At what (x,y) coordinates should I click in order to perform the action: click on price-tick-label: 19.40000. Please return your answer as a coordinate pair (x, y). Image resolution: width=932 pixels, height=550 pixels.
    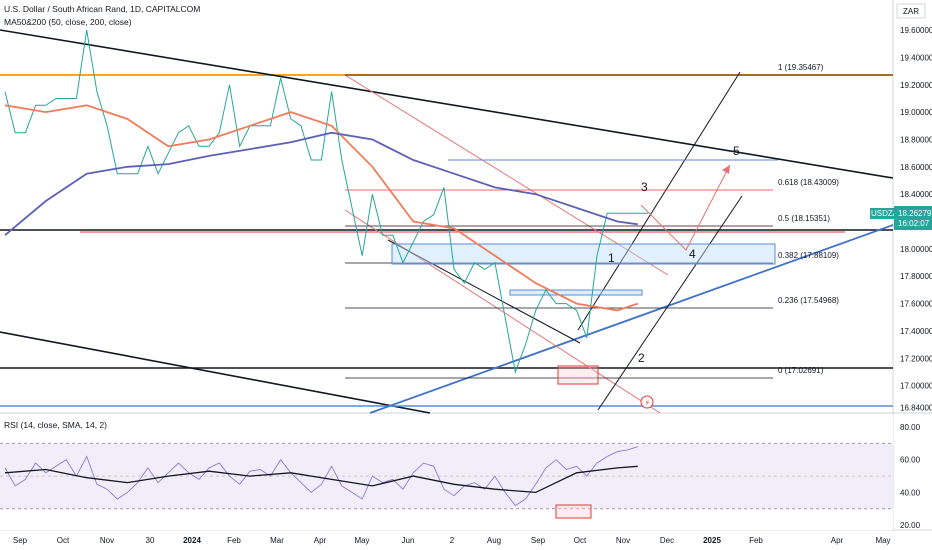
    Looking at the image, I should click on (916, 57).